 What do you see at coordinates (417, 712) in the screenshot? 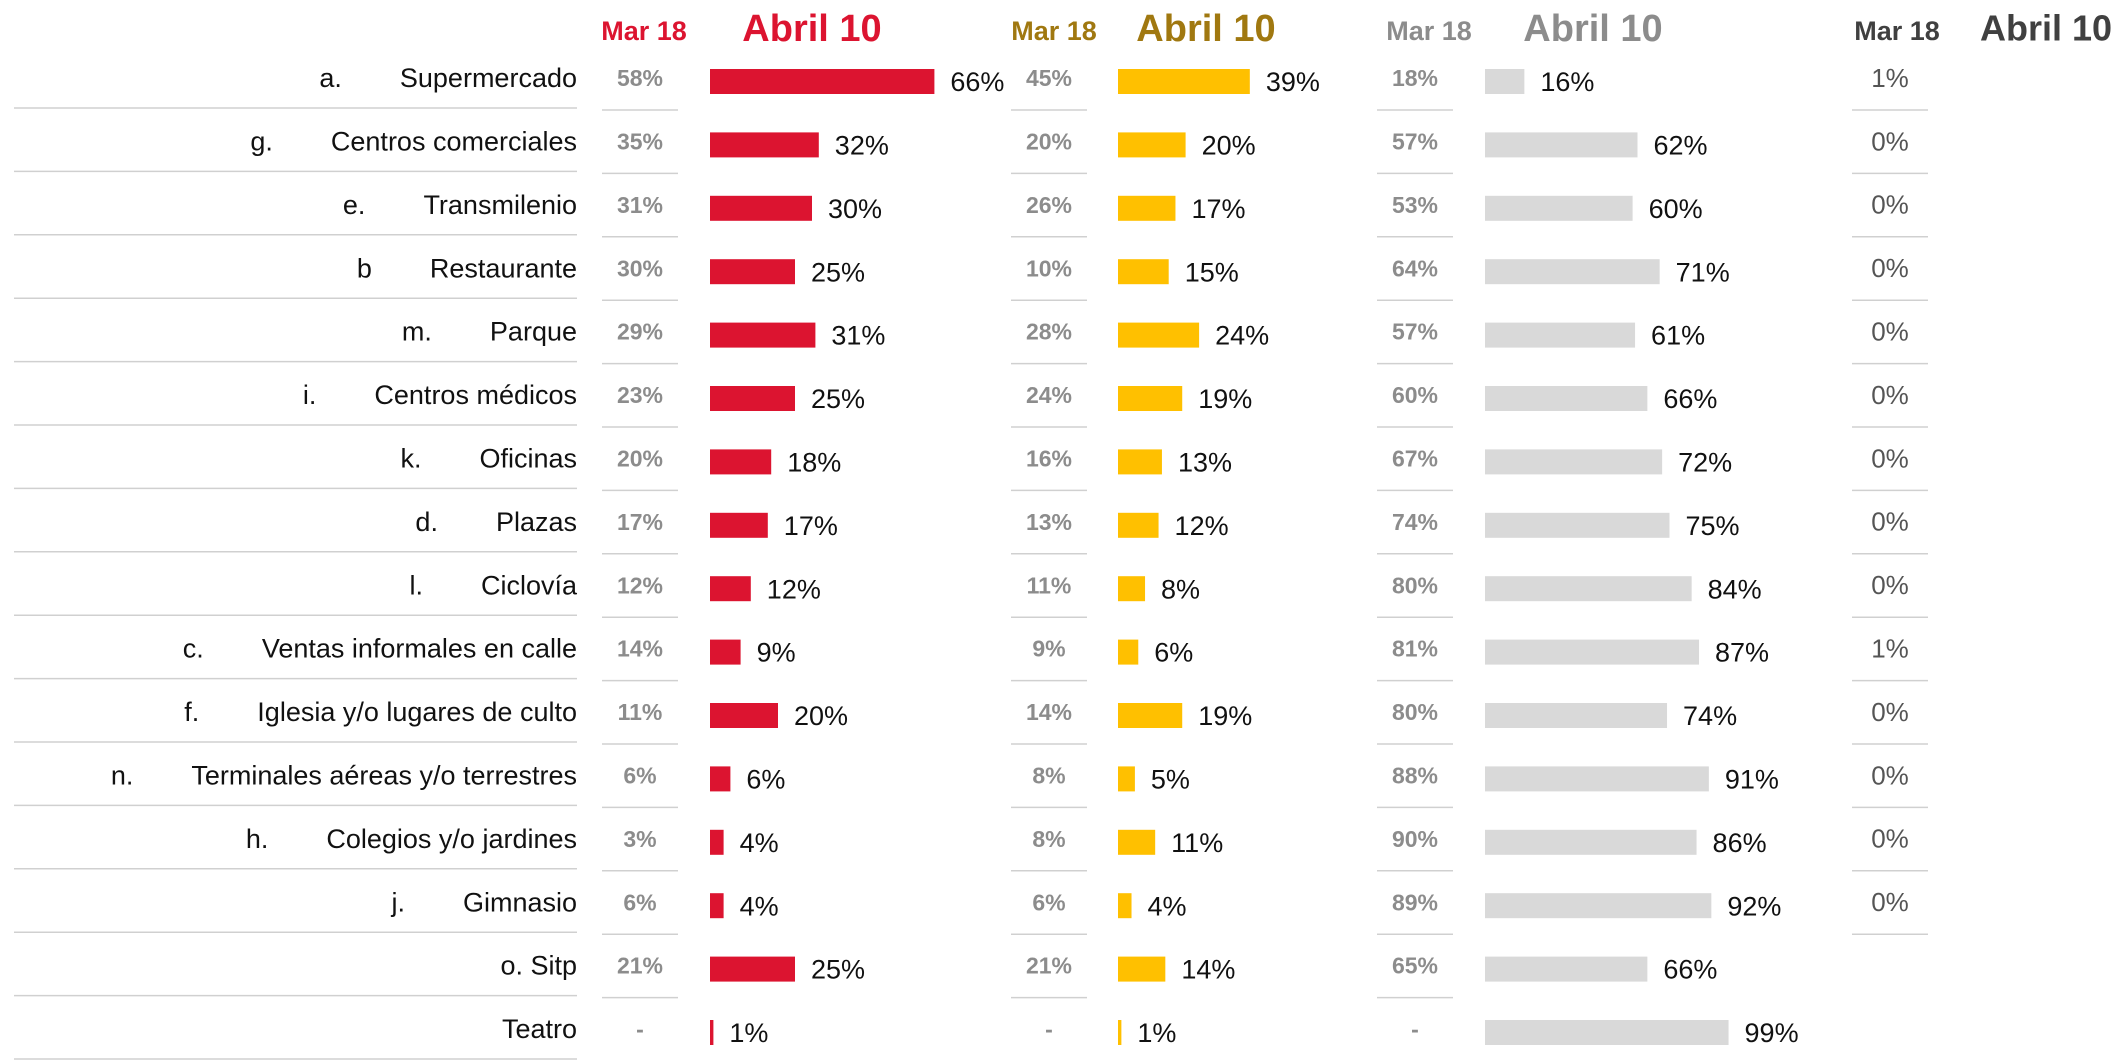
I see `category-name: Iglesia y/o lugares de culto` at bounding box center [417, 712].